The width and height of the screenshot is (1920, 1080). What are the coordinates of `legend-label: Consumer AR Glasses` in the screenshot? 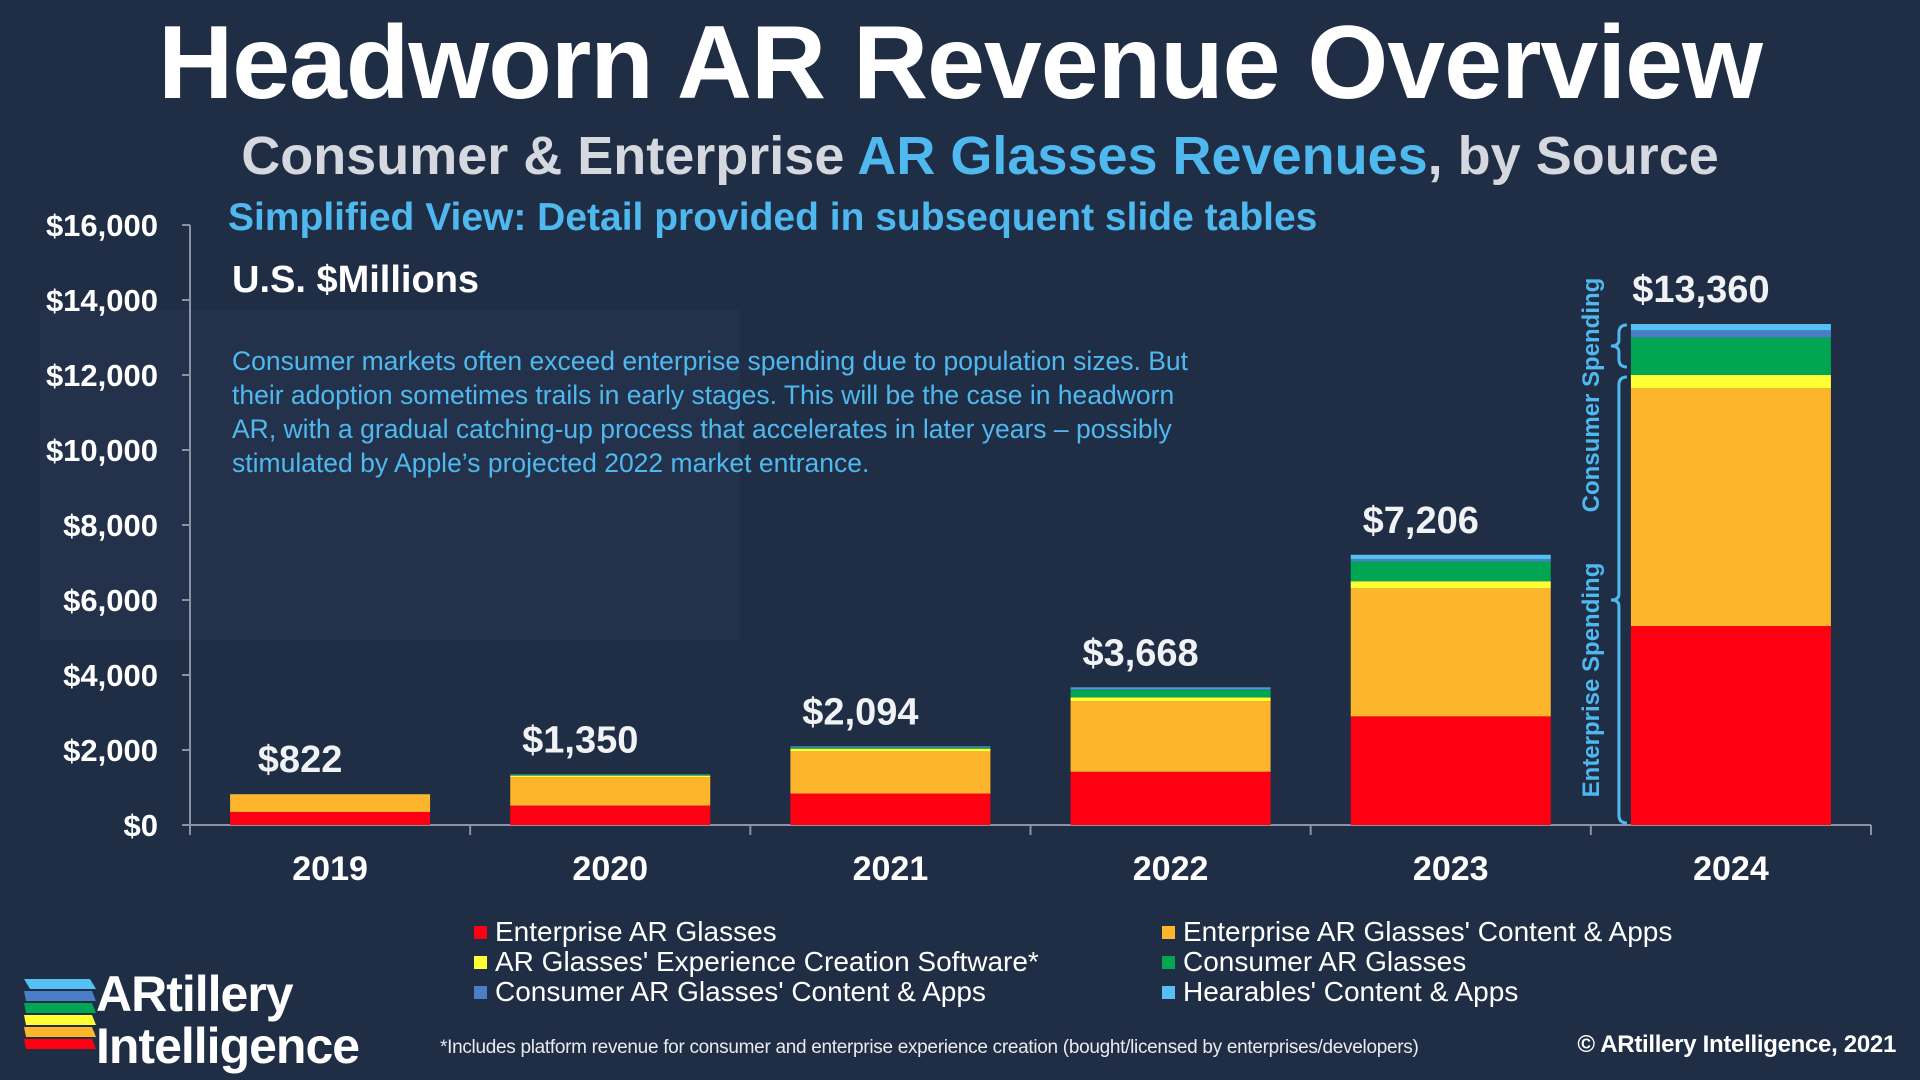 It's located at (1325, 961).